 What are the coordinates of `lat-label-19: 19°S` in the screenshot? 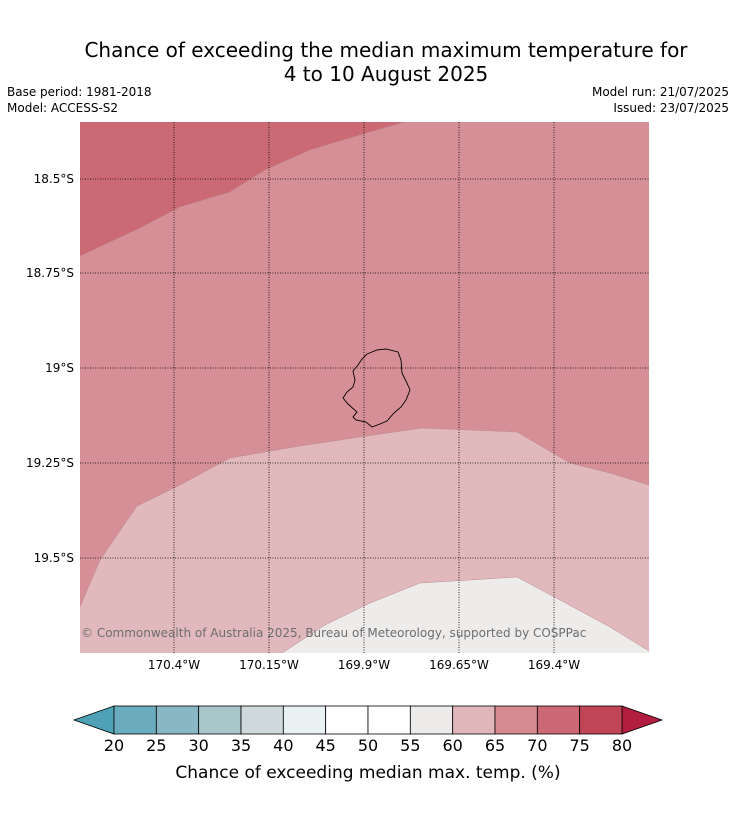 It's located at (59, 368).